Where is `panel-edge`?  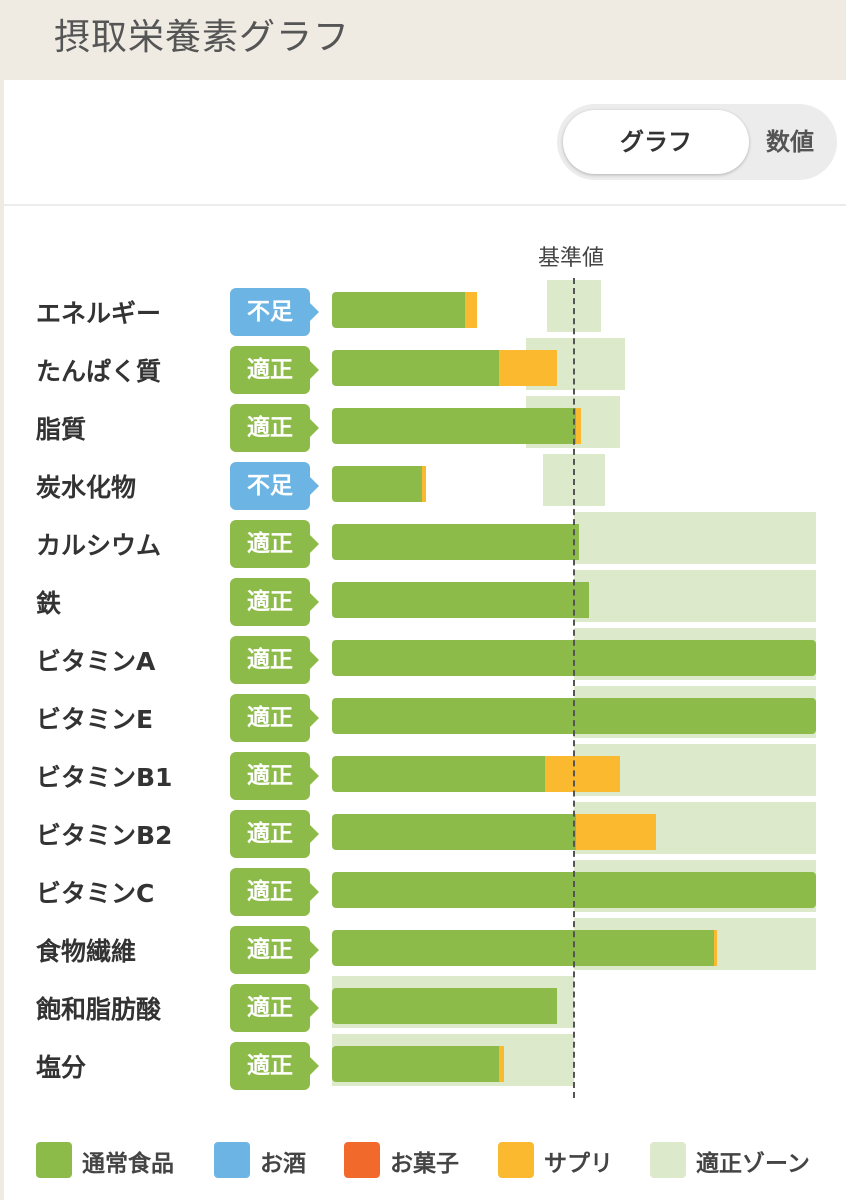 panel-edge is located at coordinates (2, 640).